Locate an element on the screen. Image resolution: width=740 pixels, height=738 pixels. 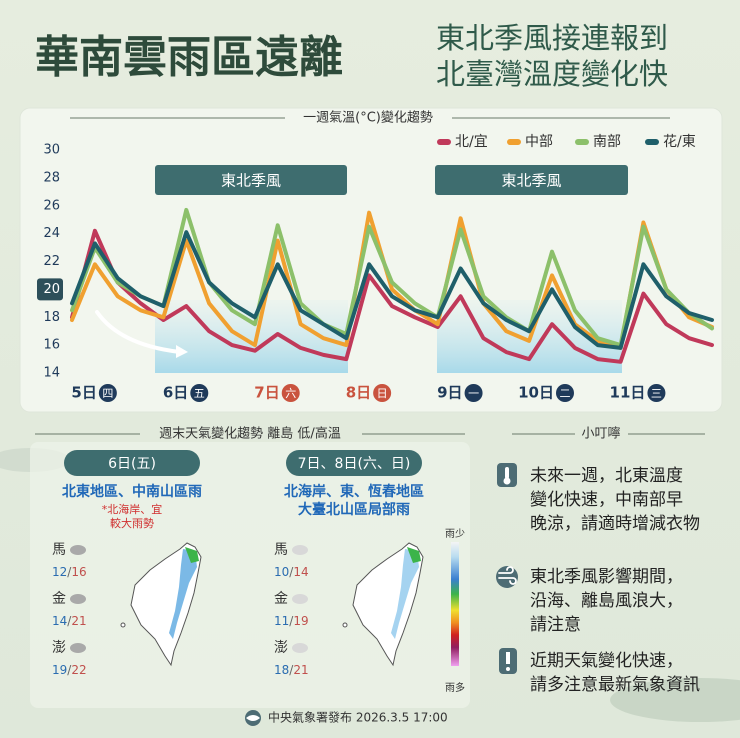
island-temps: 19/22 is located at coordinates (69, 670).